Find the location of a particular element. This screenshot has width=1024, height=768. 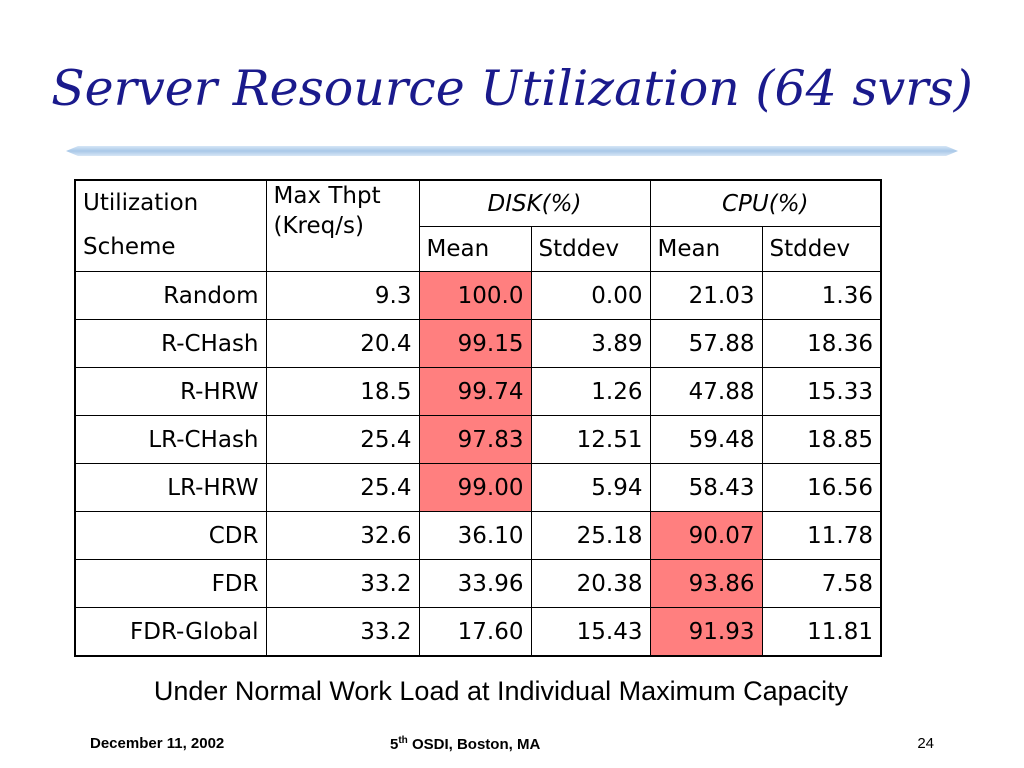

cell-disk-std: 12.51 is located at coordinates (590, 439).